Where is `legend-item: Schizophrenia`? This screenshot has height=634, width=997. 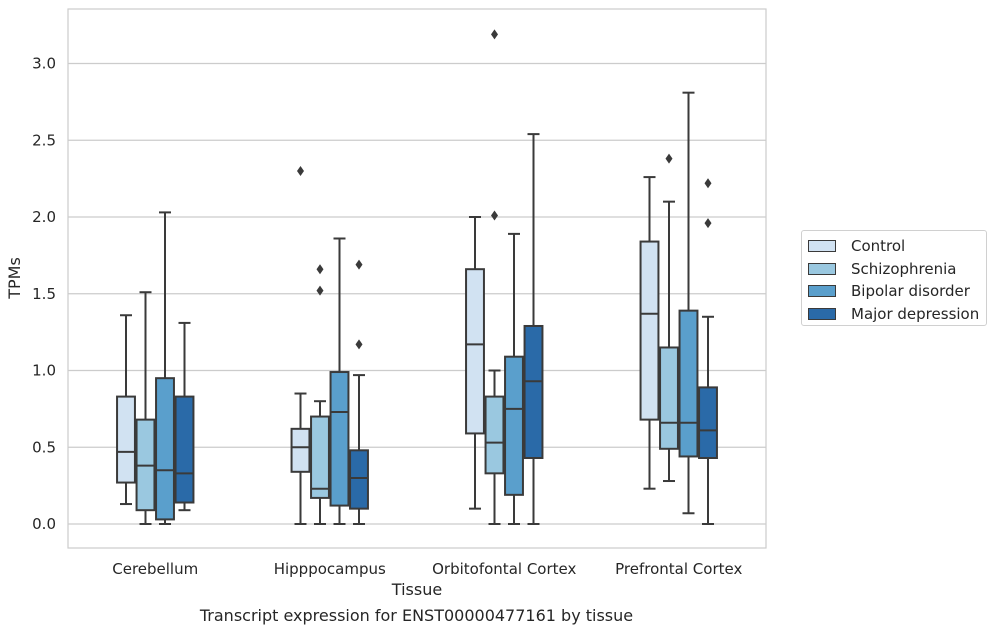
legend-item: Schizophrenia is located at coordinates (897, 269).